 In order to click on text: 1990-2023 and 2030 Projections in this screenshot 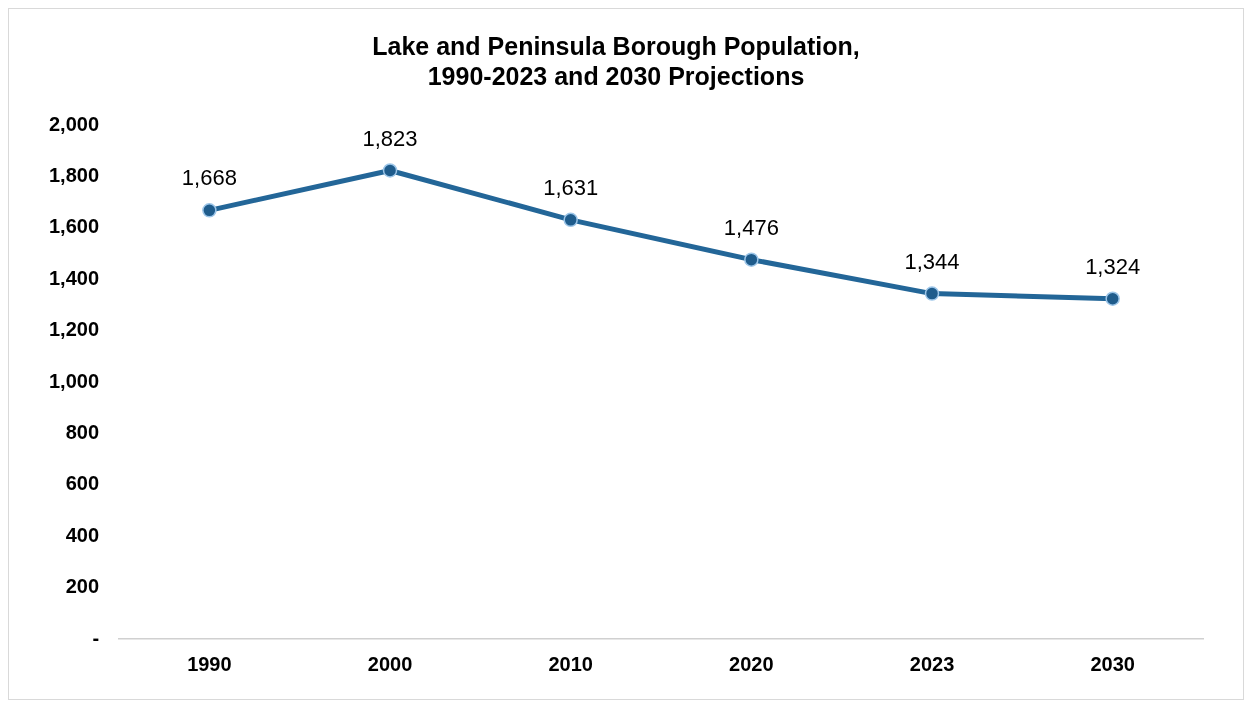, I will do `click(616, 75)`.